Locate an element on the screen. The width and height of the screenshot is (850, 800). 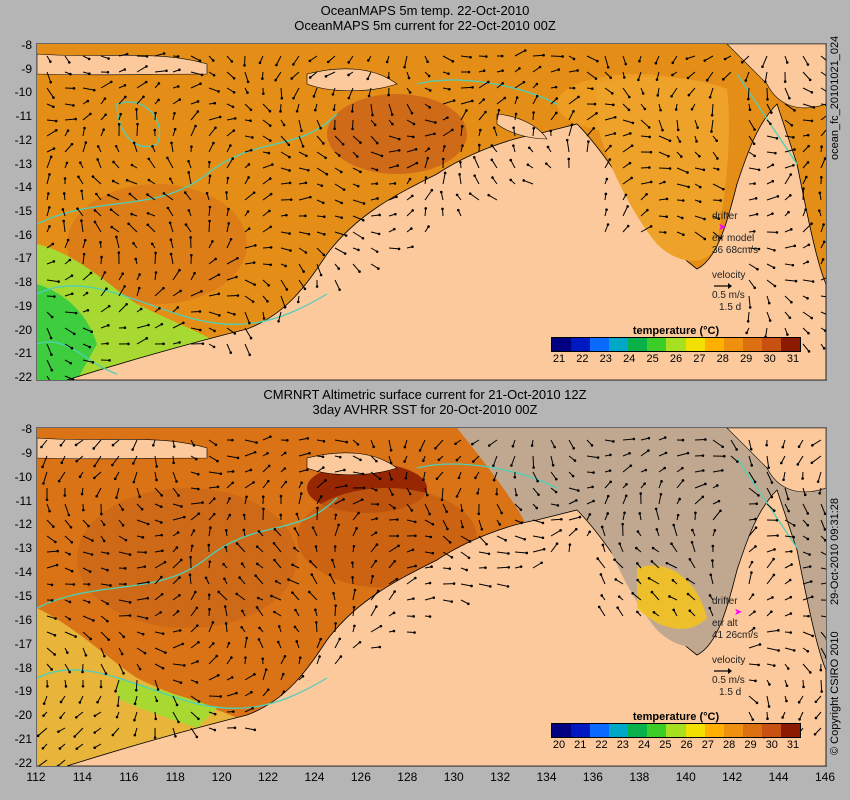
colorbar-title: temperature (°C) is located at coordinates (676, 717).